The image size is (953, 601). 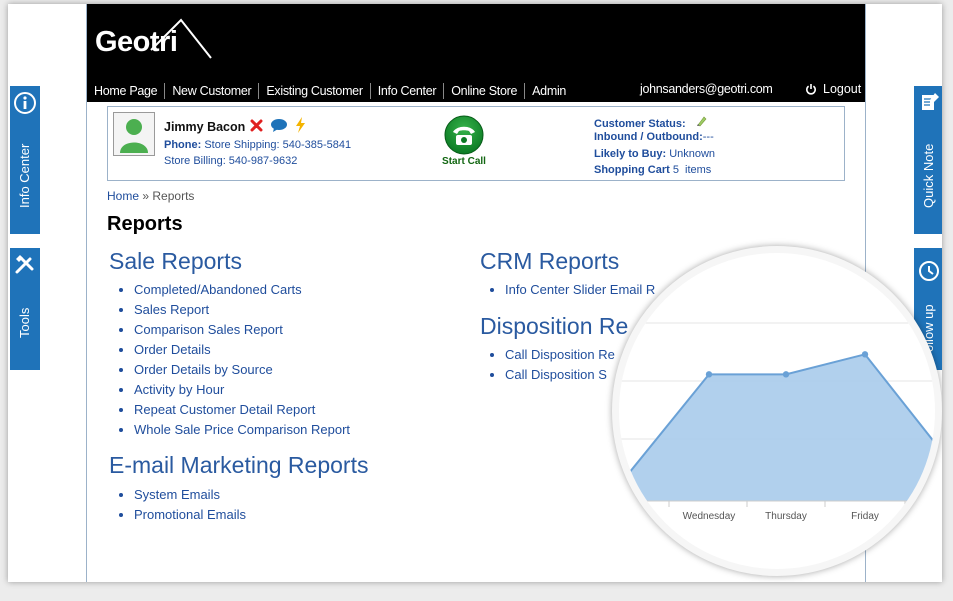 I want to click on chart-point-thursday, so click(x=786, y=374).